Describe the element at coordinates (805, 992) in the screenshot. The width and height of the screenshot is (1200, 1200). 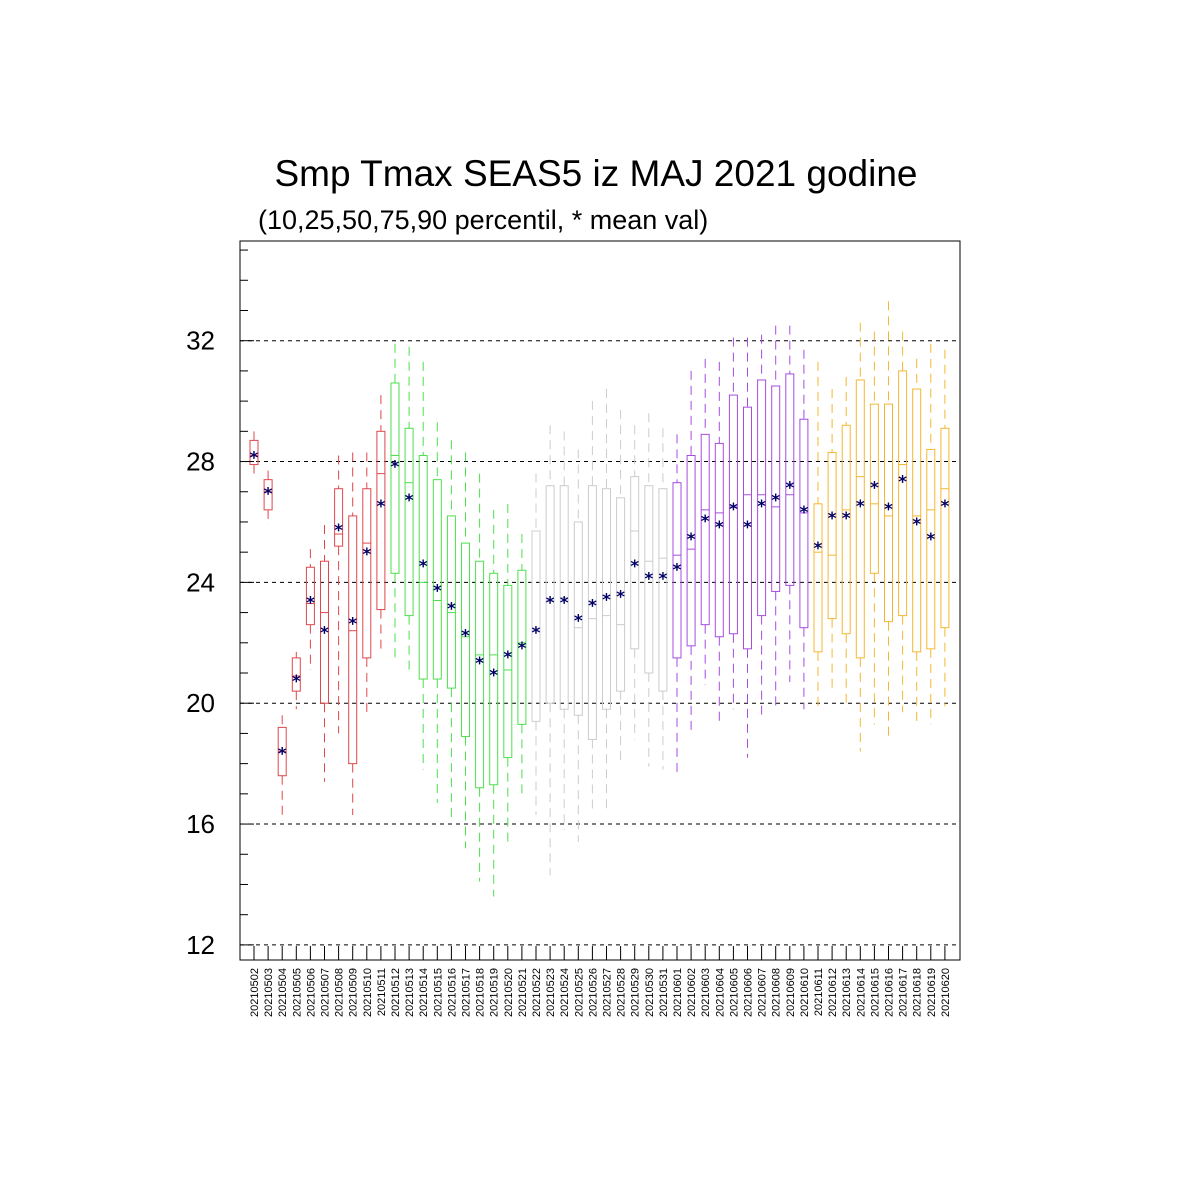
I see `x-tick-label: 20210610` at that location.